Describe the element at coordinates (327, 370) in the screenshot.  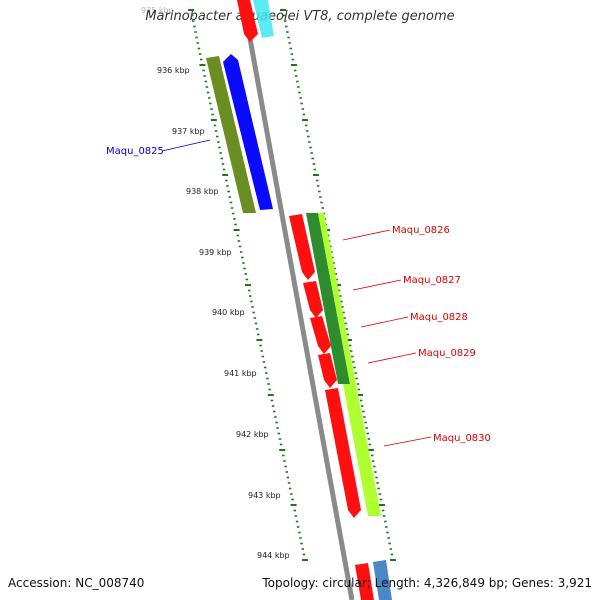
I see `gene-maqu-0829-red` at that location.